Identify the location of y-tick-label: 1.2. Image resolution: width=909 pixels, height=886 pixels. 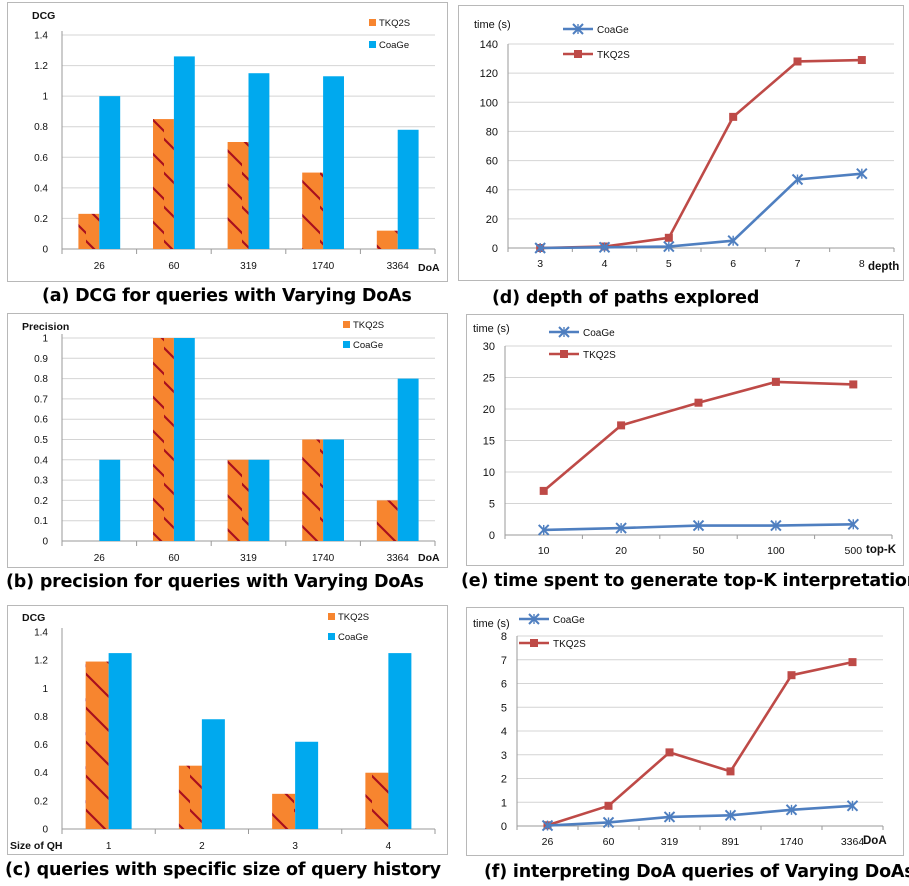
(41, 661).